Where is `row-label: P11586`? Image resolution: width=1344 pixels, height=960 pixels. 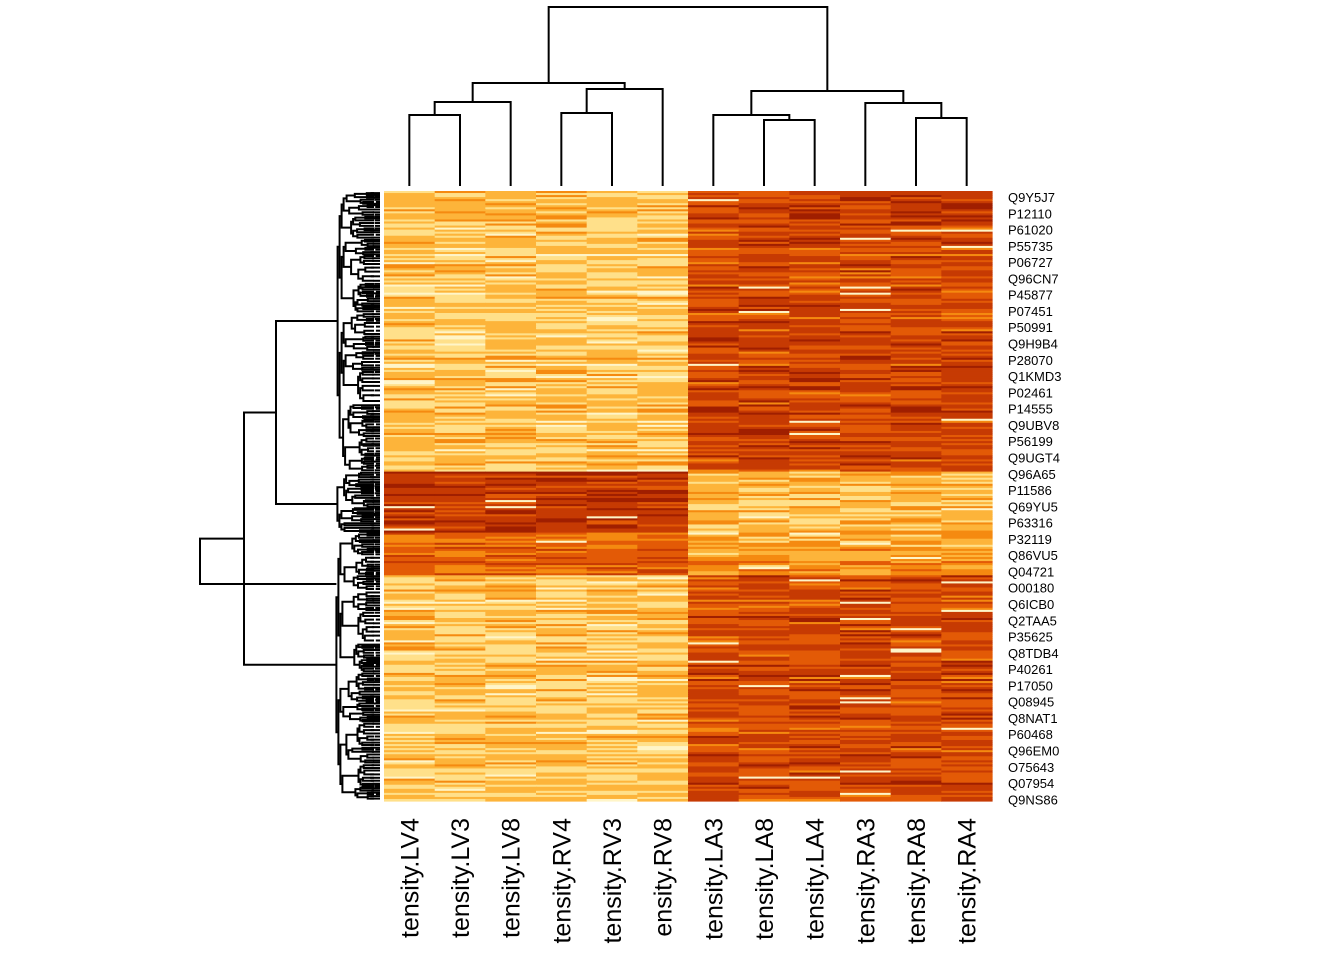 row-label: P11586 is located at coordinates (1030, 490).